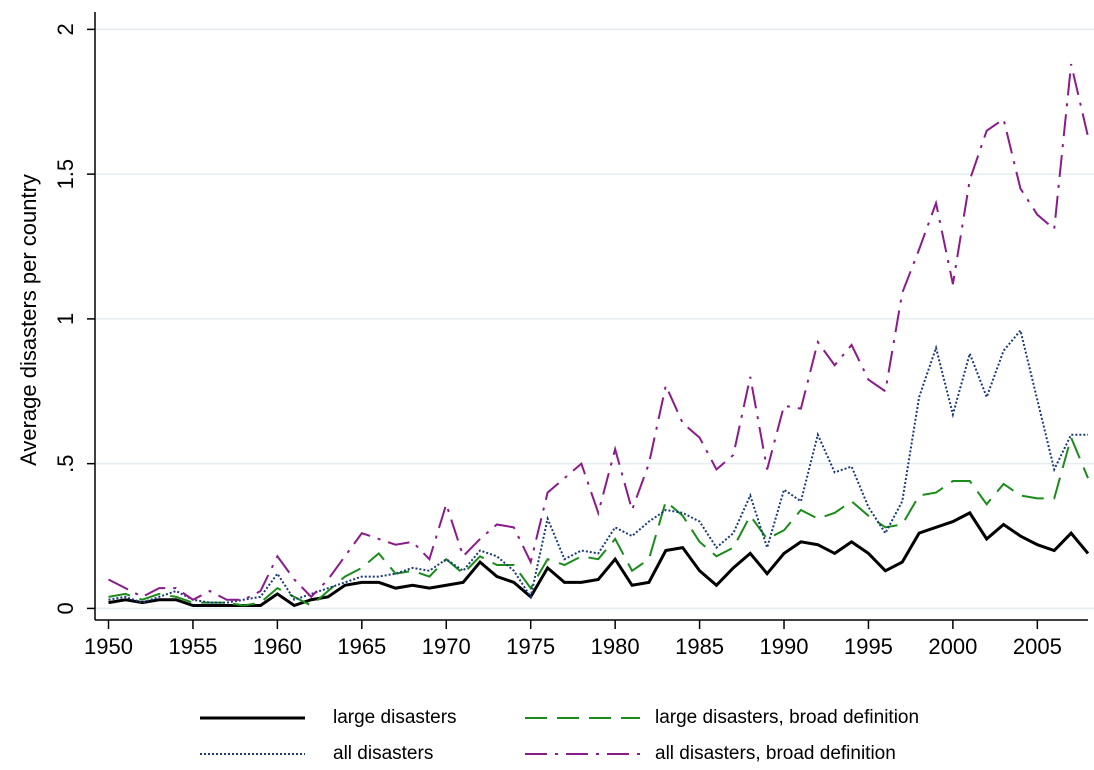  I want to click on y-tick-label: 2, so click(65, 29).